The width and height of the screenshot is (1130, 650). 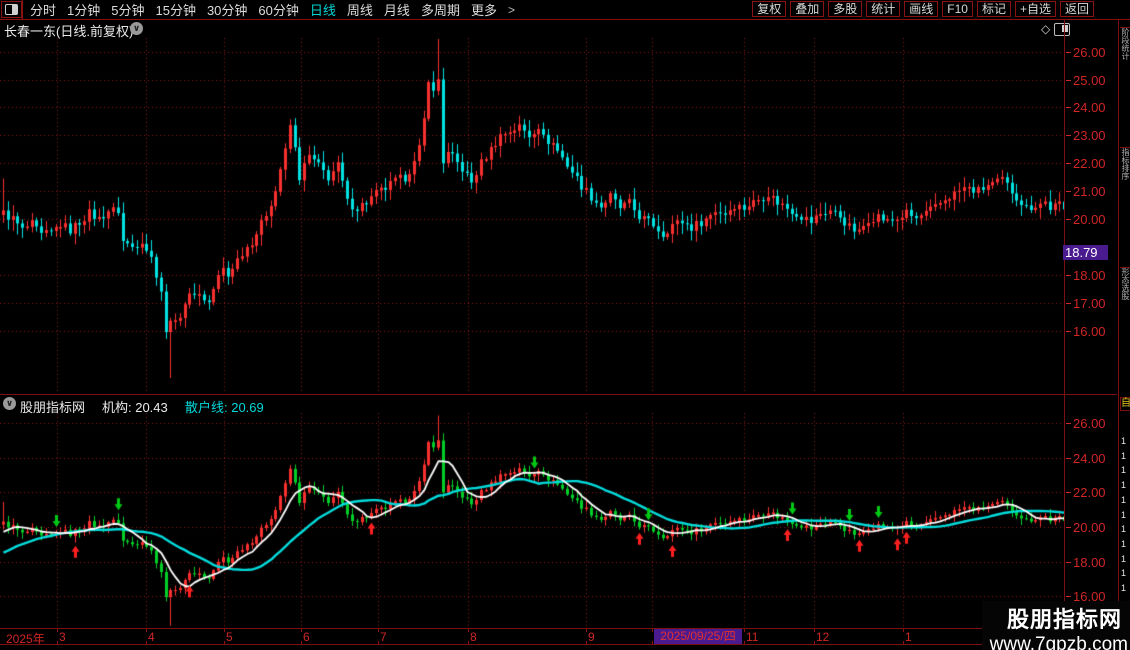 I want to click on toolbar-right-buttons: 复权 叠加 多股 统计 画线 F10 标记 +自选 返回, so click(x=923, y=9).